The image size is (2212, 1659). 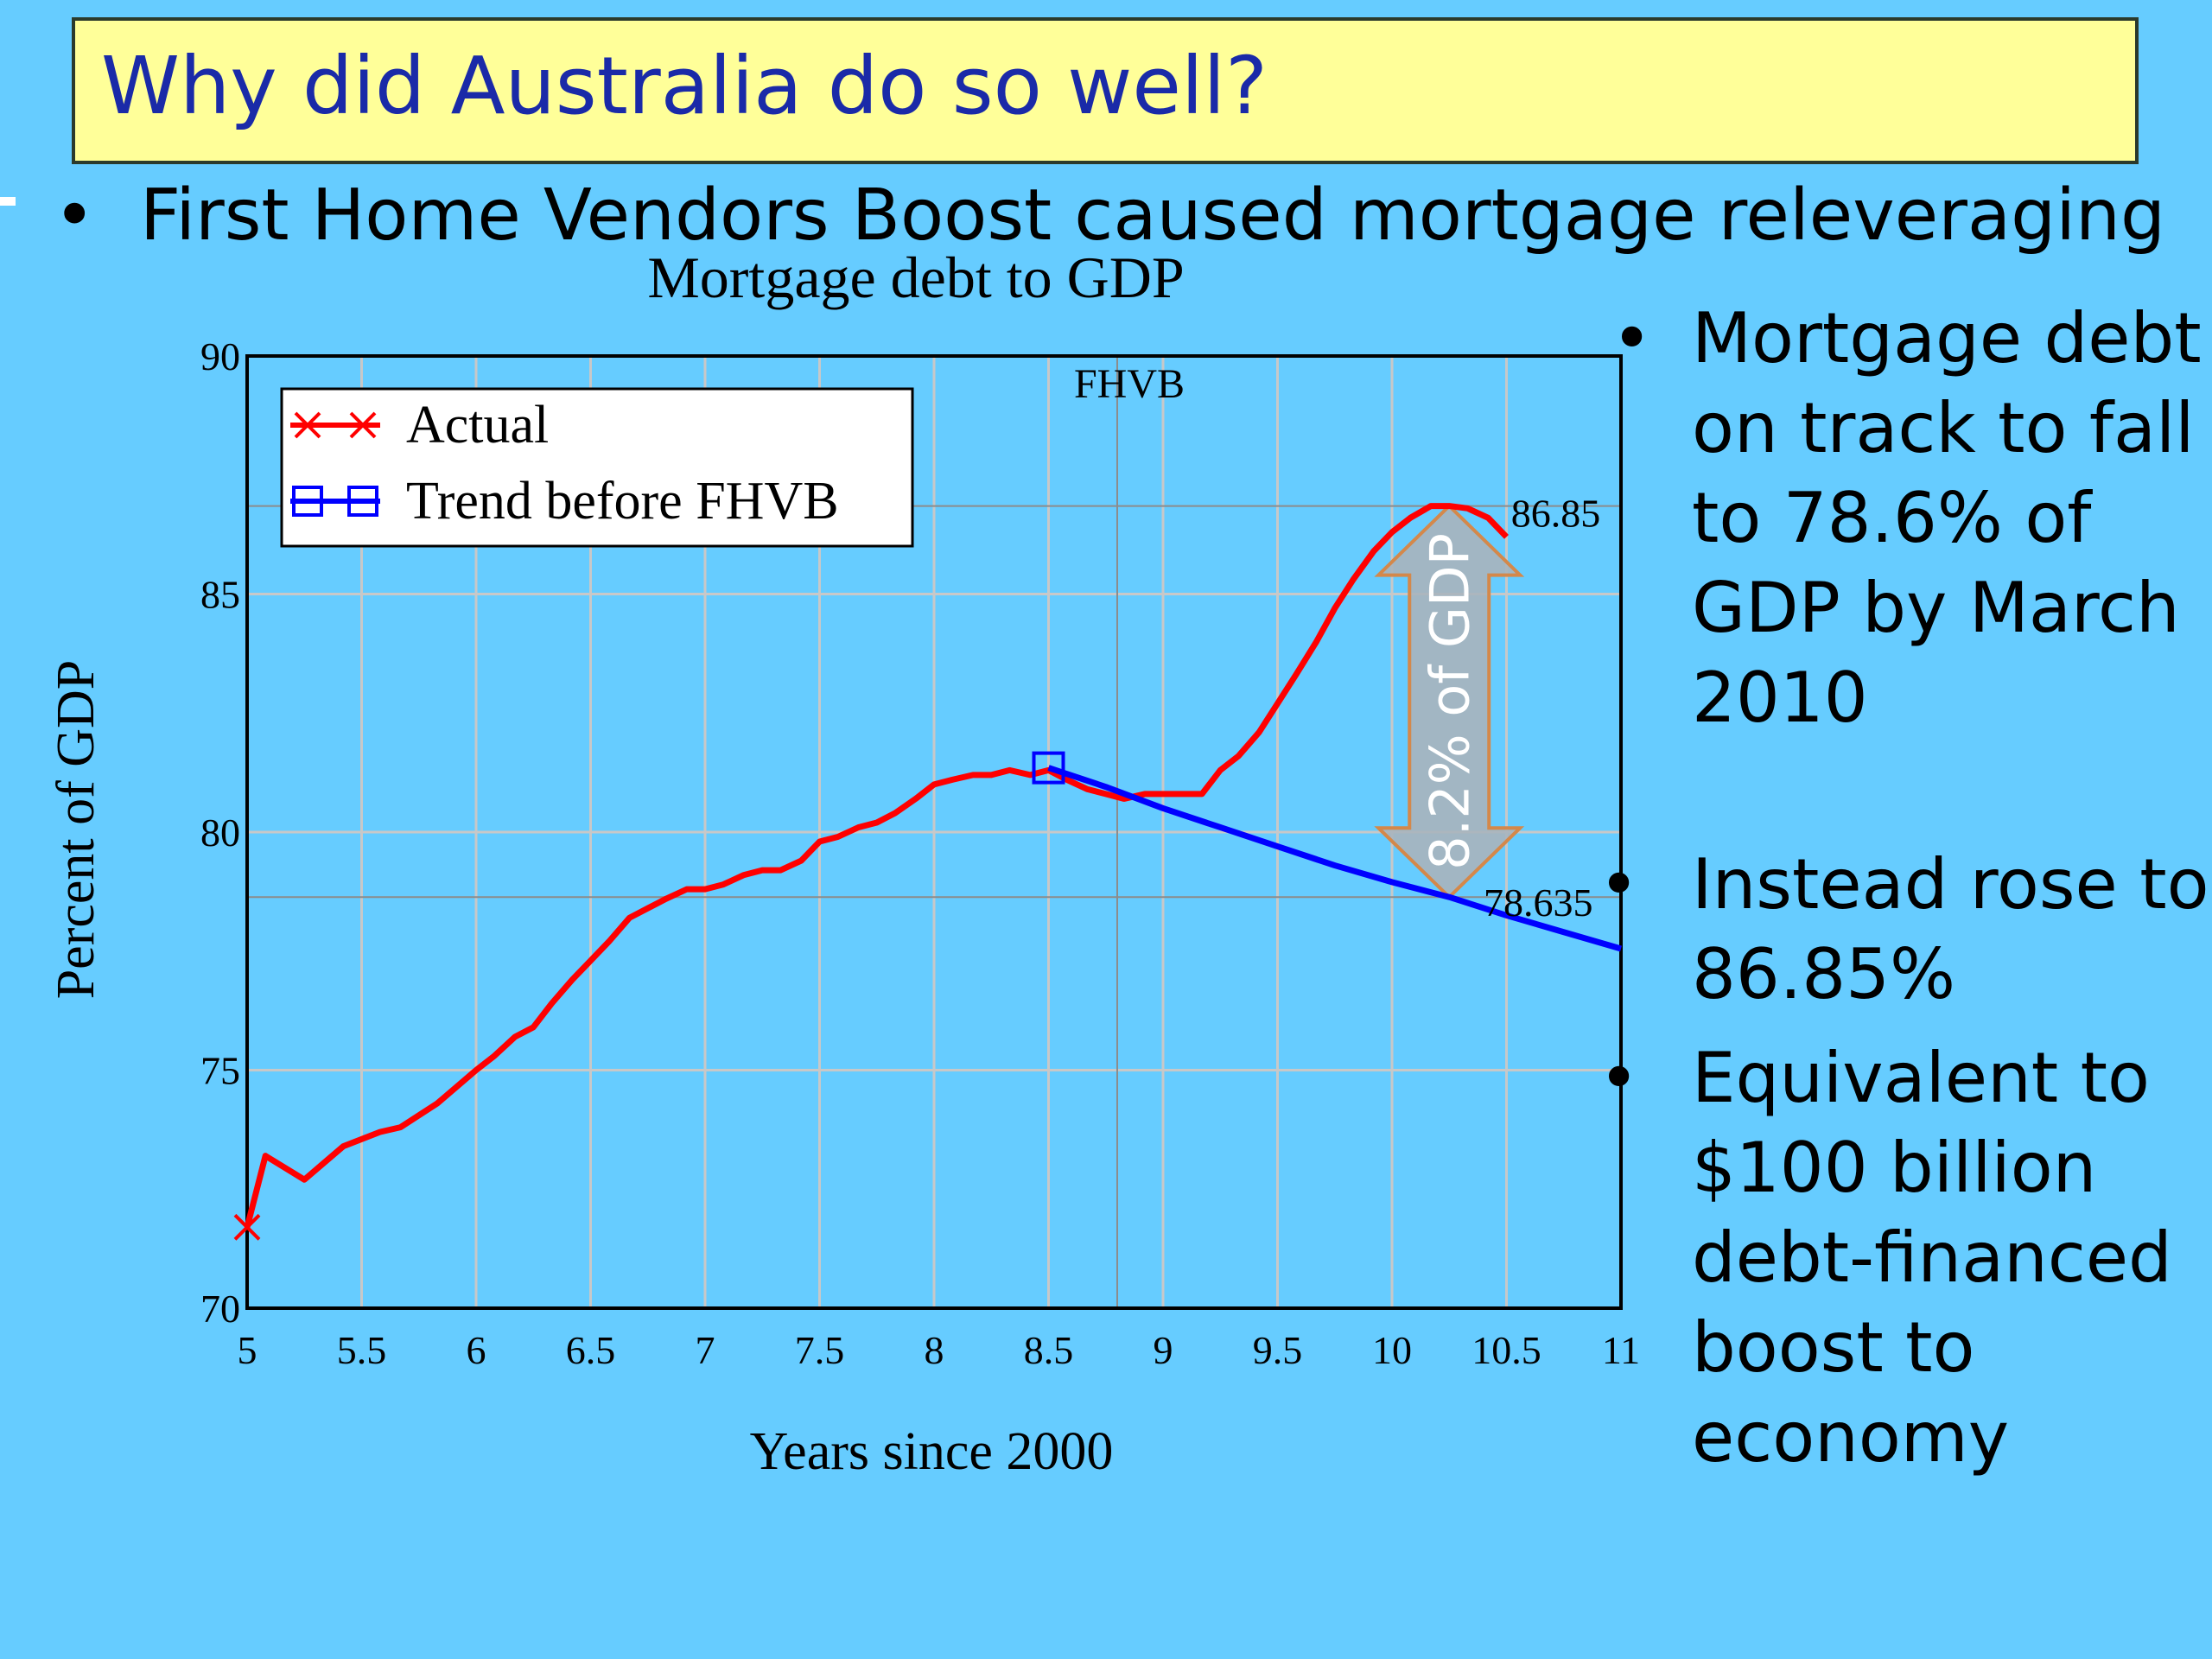 What do you see at coordinates (335, 502) in the screenshot?
I see `legend-symbol-trend` at bounding box center [335, 502].